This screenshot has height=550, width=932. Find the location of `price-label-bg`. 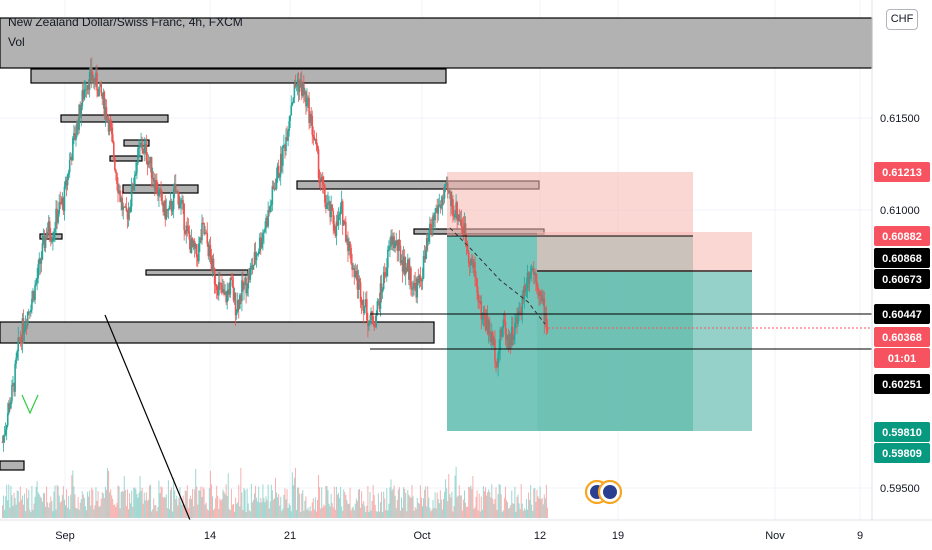

price-label-bg is located at coordinates (902, 432).